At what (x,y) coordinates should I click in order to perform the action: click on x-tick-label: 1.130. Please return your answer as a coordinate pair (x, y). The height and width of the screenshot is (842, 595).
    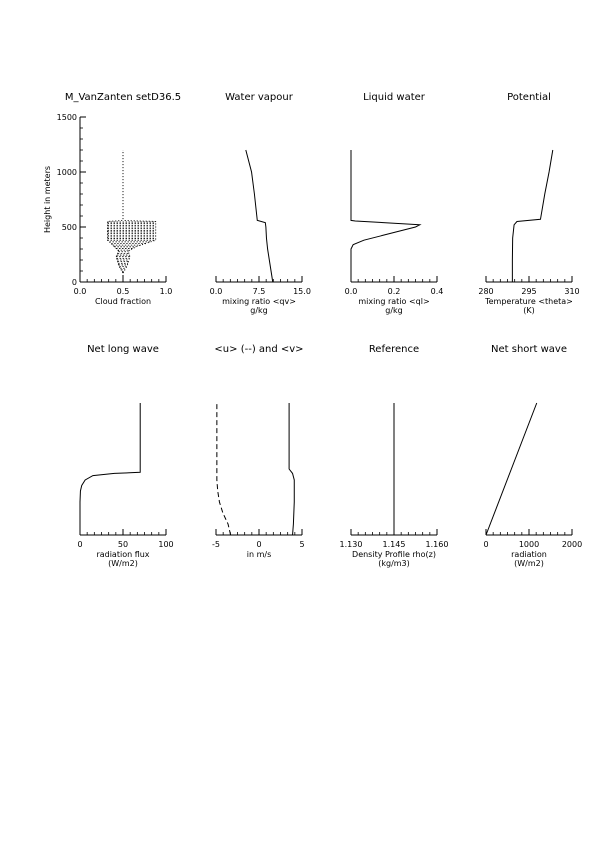
    Looking at the image, I should click on (351, 544).